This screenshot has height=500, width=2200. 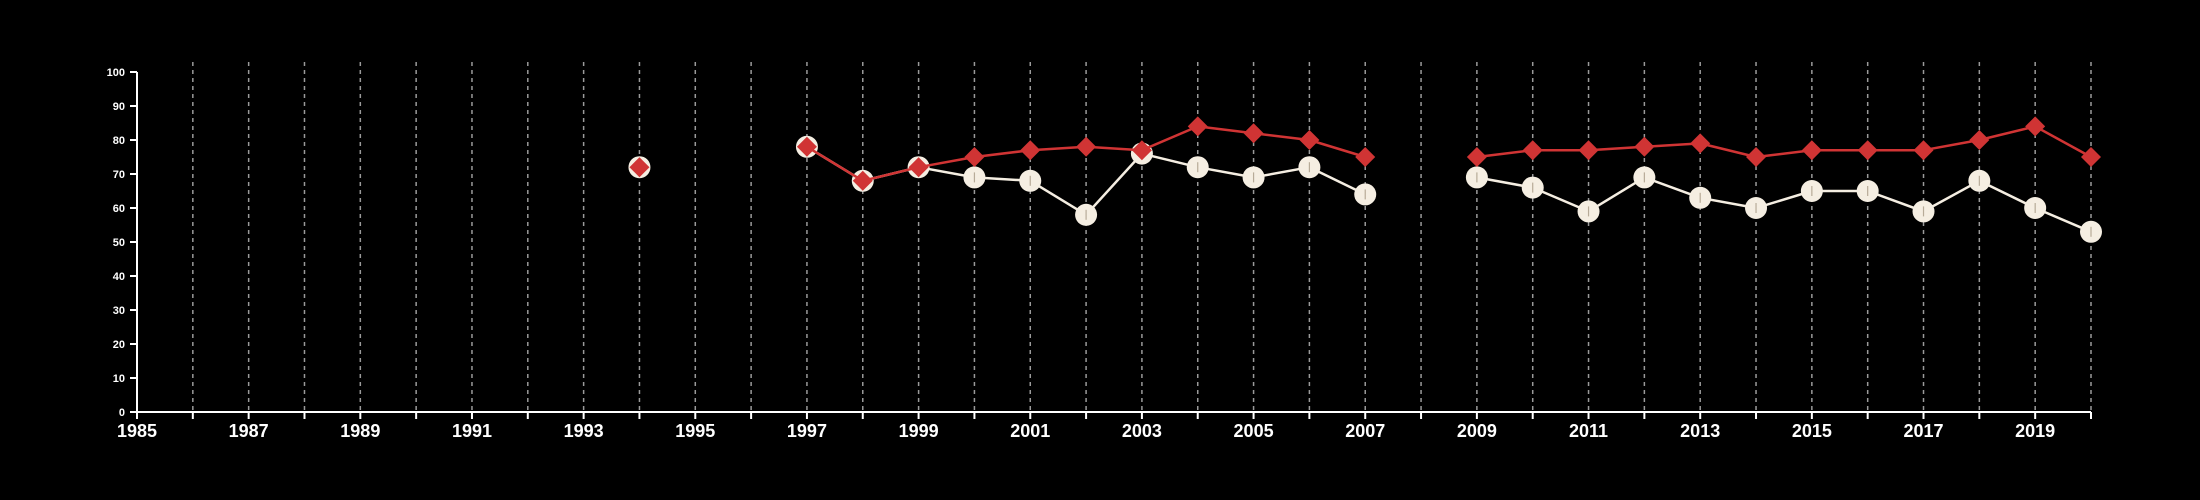 What do you see at coordinates (1197, 126) in the screenshot?
I see `series-1-point-2004` at bounding box center [1197, 126].